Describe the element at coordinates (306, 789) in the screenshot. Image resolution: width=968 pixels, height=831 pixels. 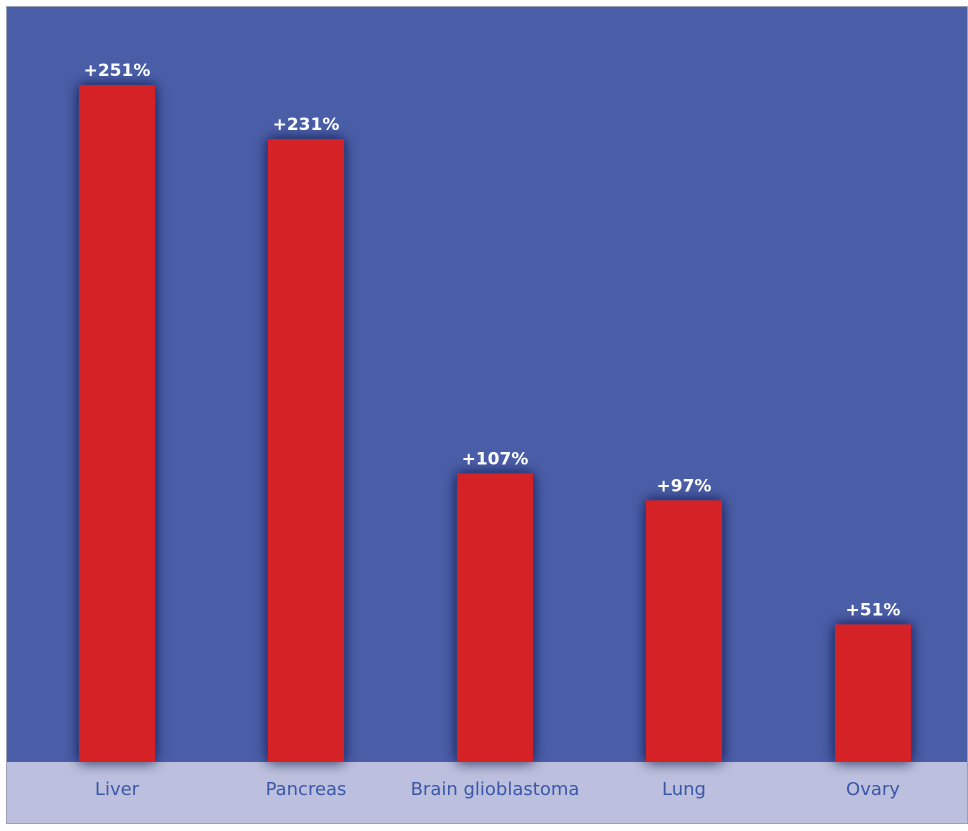
I see `category-label-pancreas: Pancreas` at that location.